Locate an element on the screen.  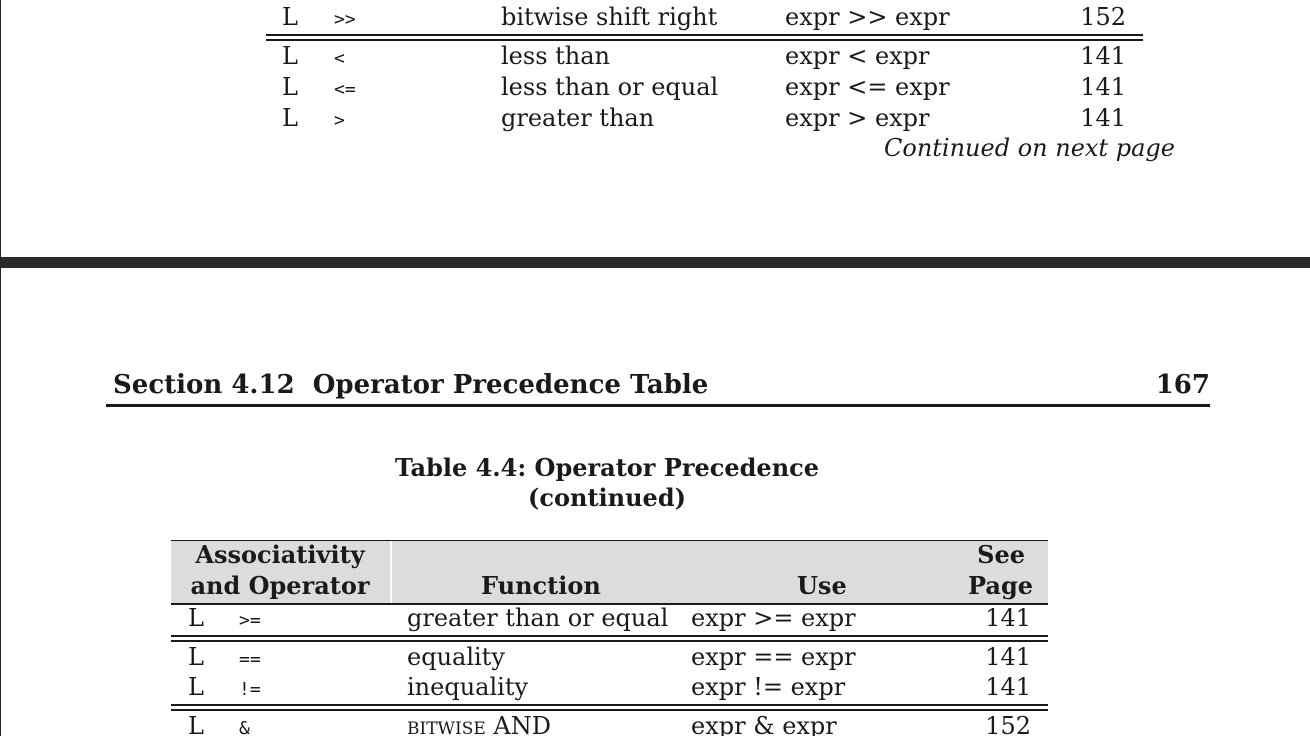
table-header is located at coordinates (609, 572).